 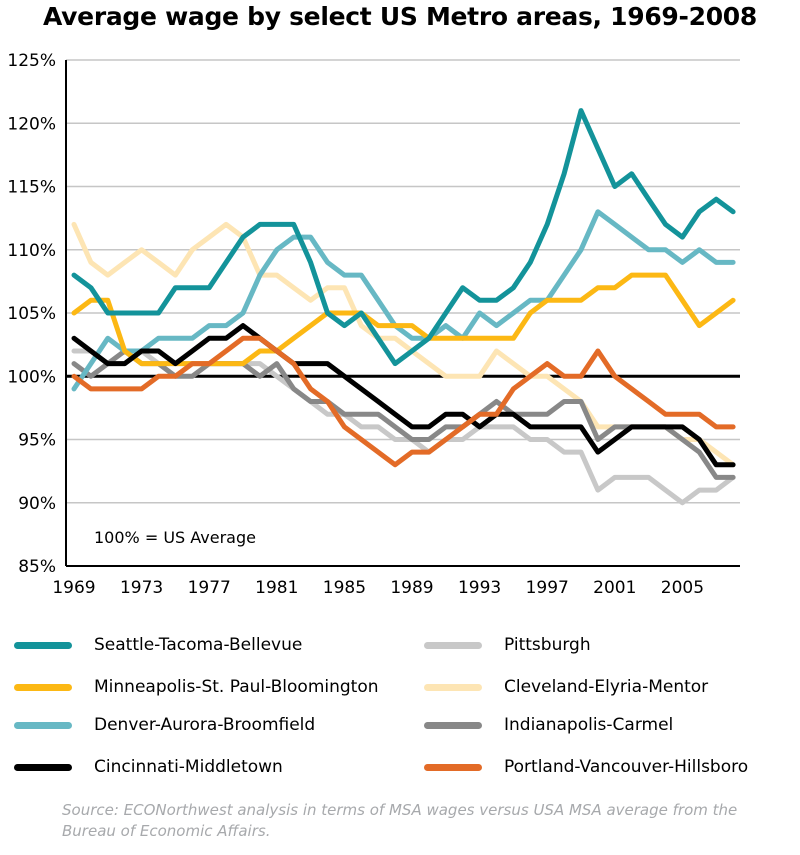 What do you see at coordinates (547, 588) in the screenshot?
I see `x-tick-label: 1997` at bounding box center [547, 588].